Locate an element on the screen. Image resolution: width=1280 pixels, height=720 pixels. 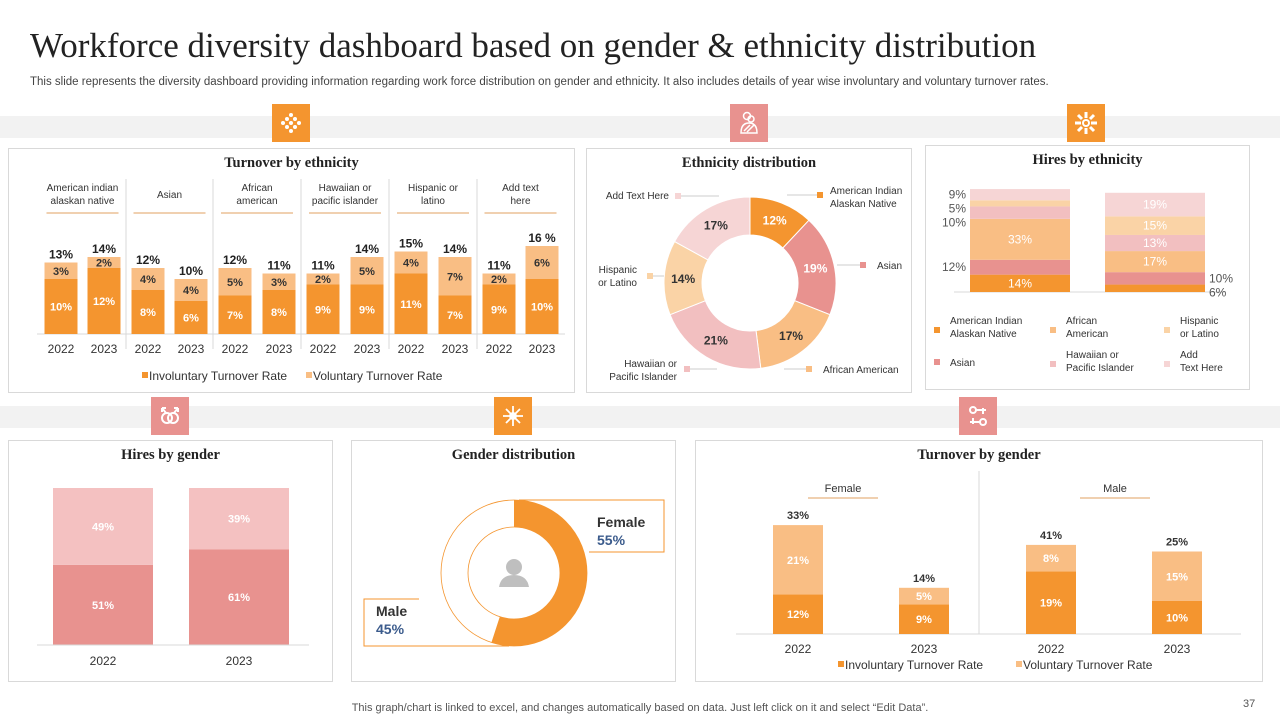
data-label: 7% is located at coordinates (455, 316).